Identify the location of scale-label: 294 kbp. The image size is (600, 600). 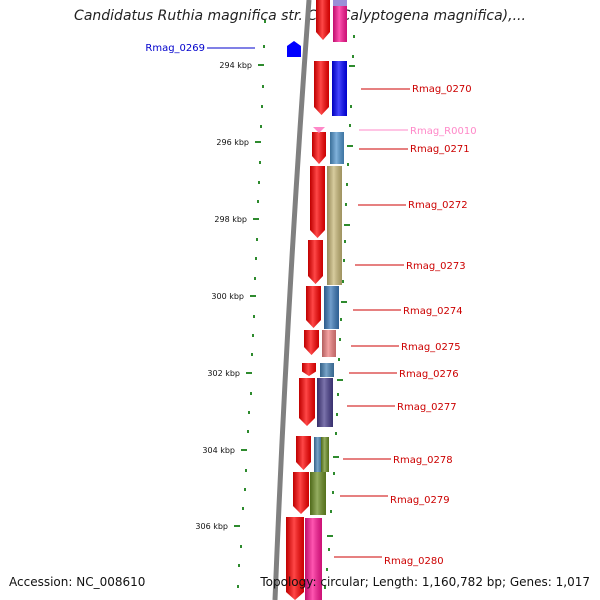
(235, 65).